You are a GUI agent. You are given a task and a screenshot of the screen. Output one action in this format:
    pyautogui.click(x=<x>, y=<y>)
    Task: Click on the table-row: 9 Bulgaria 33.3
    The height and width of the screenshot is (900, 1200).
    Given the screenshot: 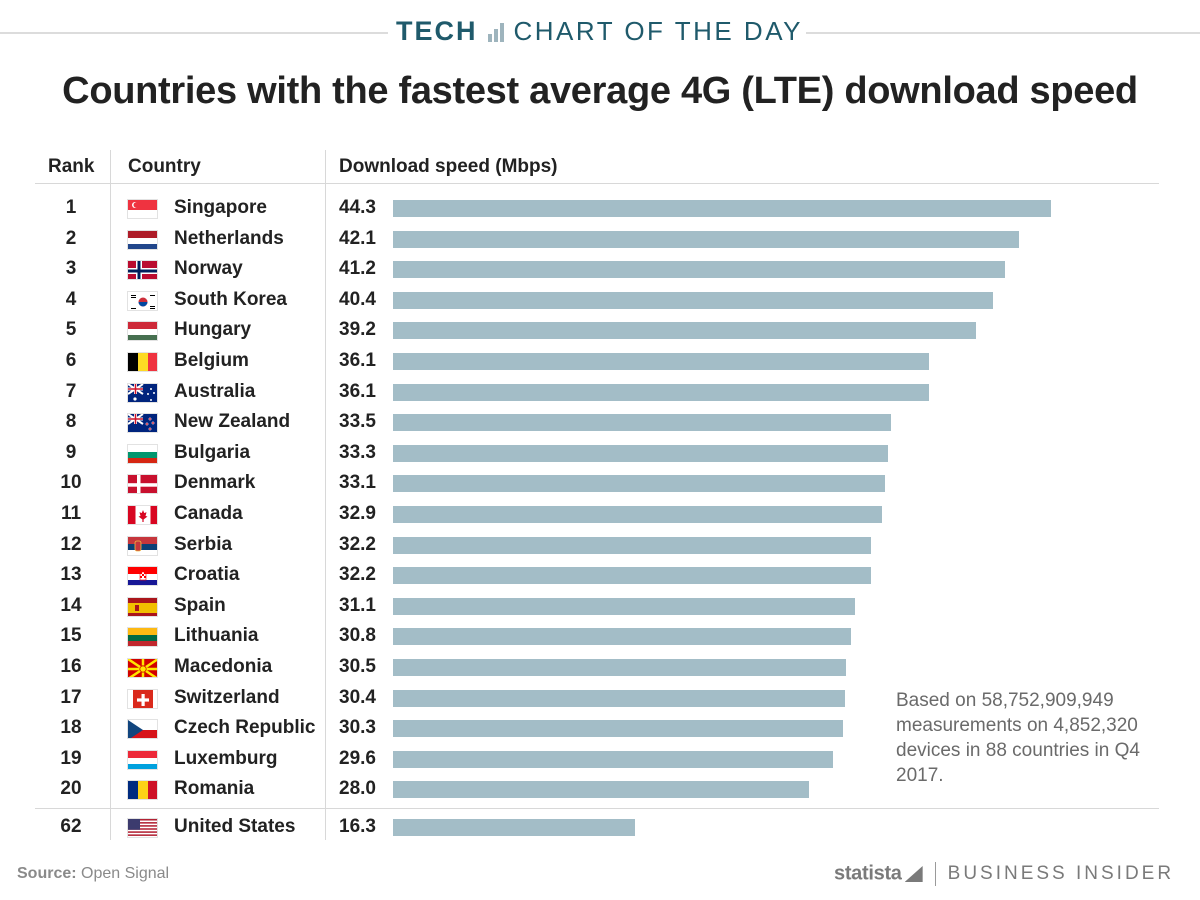 What is the action you would take?
    pyautogui.click(x=600, y=453)
    